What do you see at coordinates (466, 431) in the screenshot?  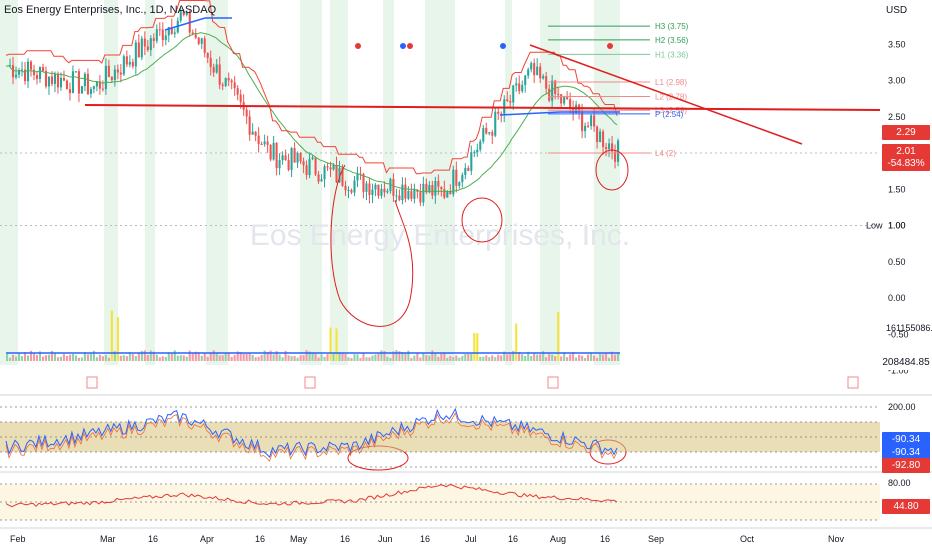 I see `oscillator-pane: 200.00` at bounding box center [466, 431].